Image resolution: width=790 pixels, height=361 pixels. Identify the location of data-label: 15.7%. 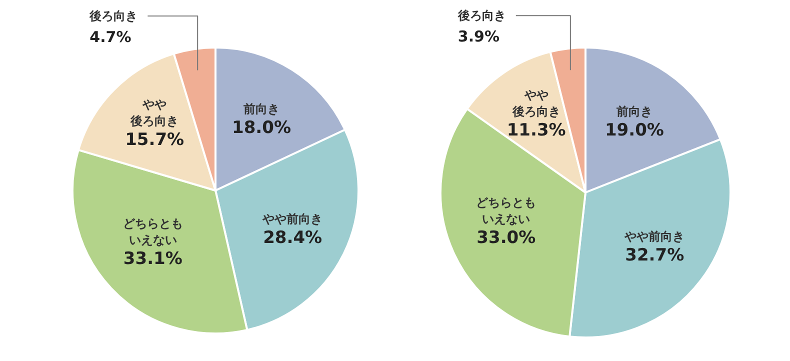
(154, 140).